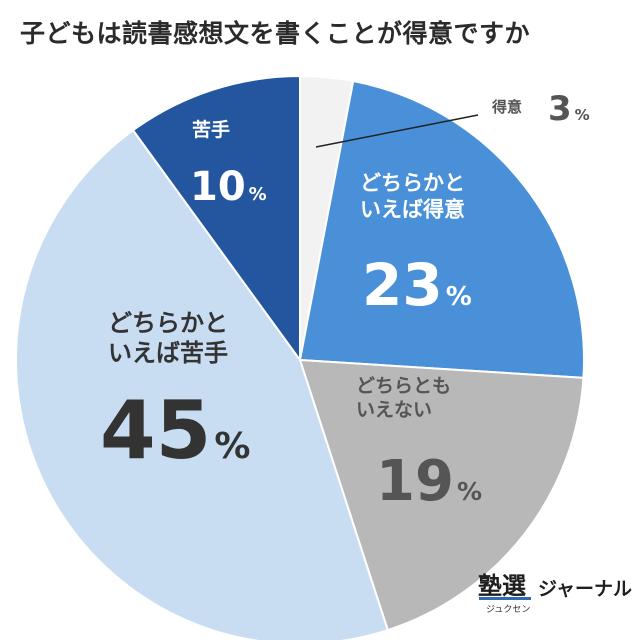 The height and width of the screenshot is (640, 640). Describe the element at coordinates (502, 585) in the screenshot. I see `logo-kanji: 塾選` at that location.